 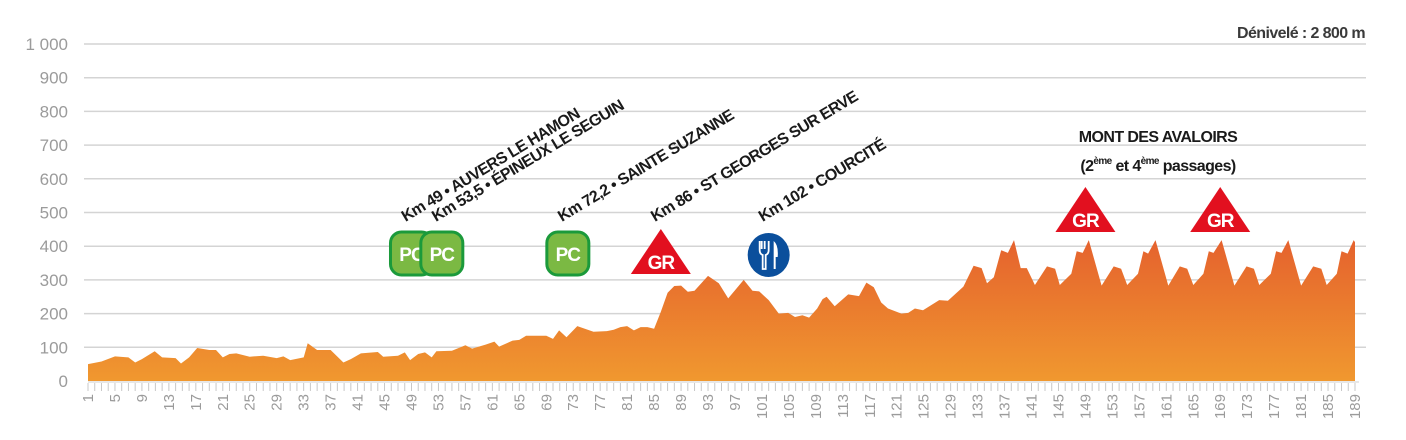 What do you see at coordinates (331, 402) in the screenshot?
I see `x-tick-label: 37` at bounding box center [331, 402].